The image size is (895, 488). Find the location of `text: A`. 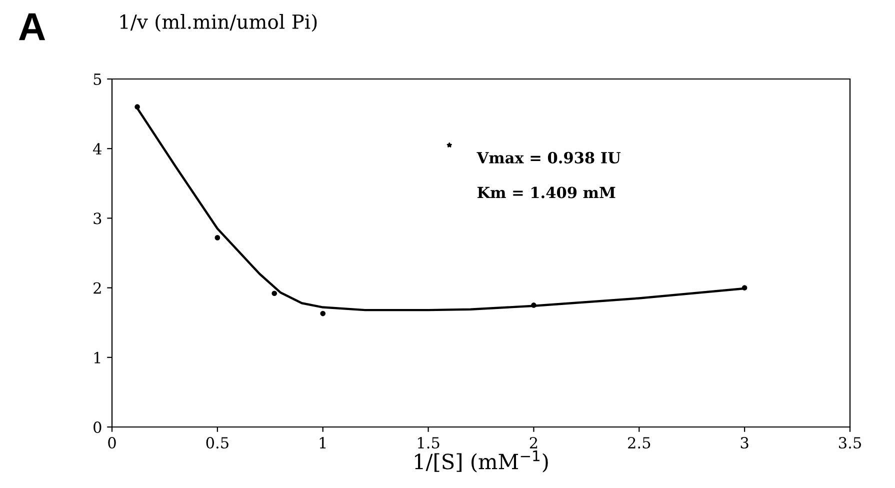

text: A is located at coordinates (32, 26).